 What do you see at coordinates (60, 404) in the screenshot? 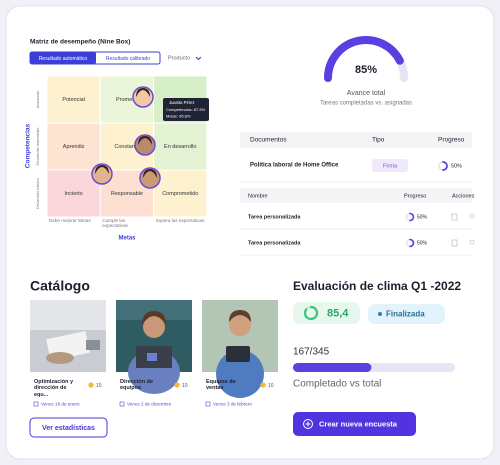
I see `card-due: Vence 16 de enero` at bounding box center [60, 404].